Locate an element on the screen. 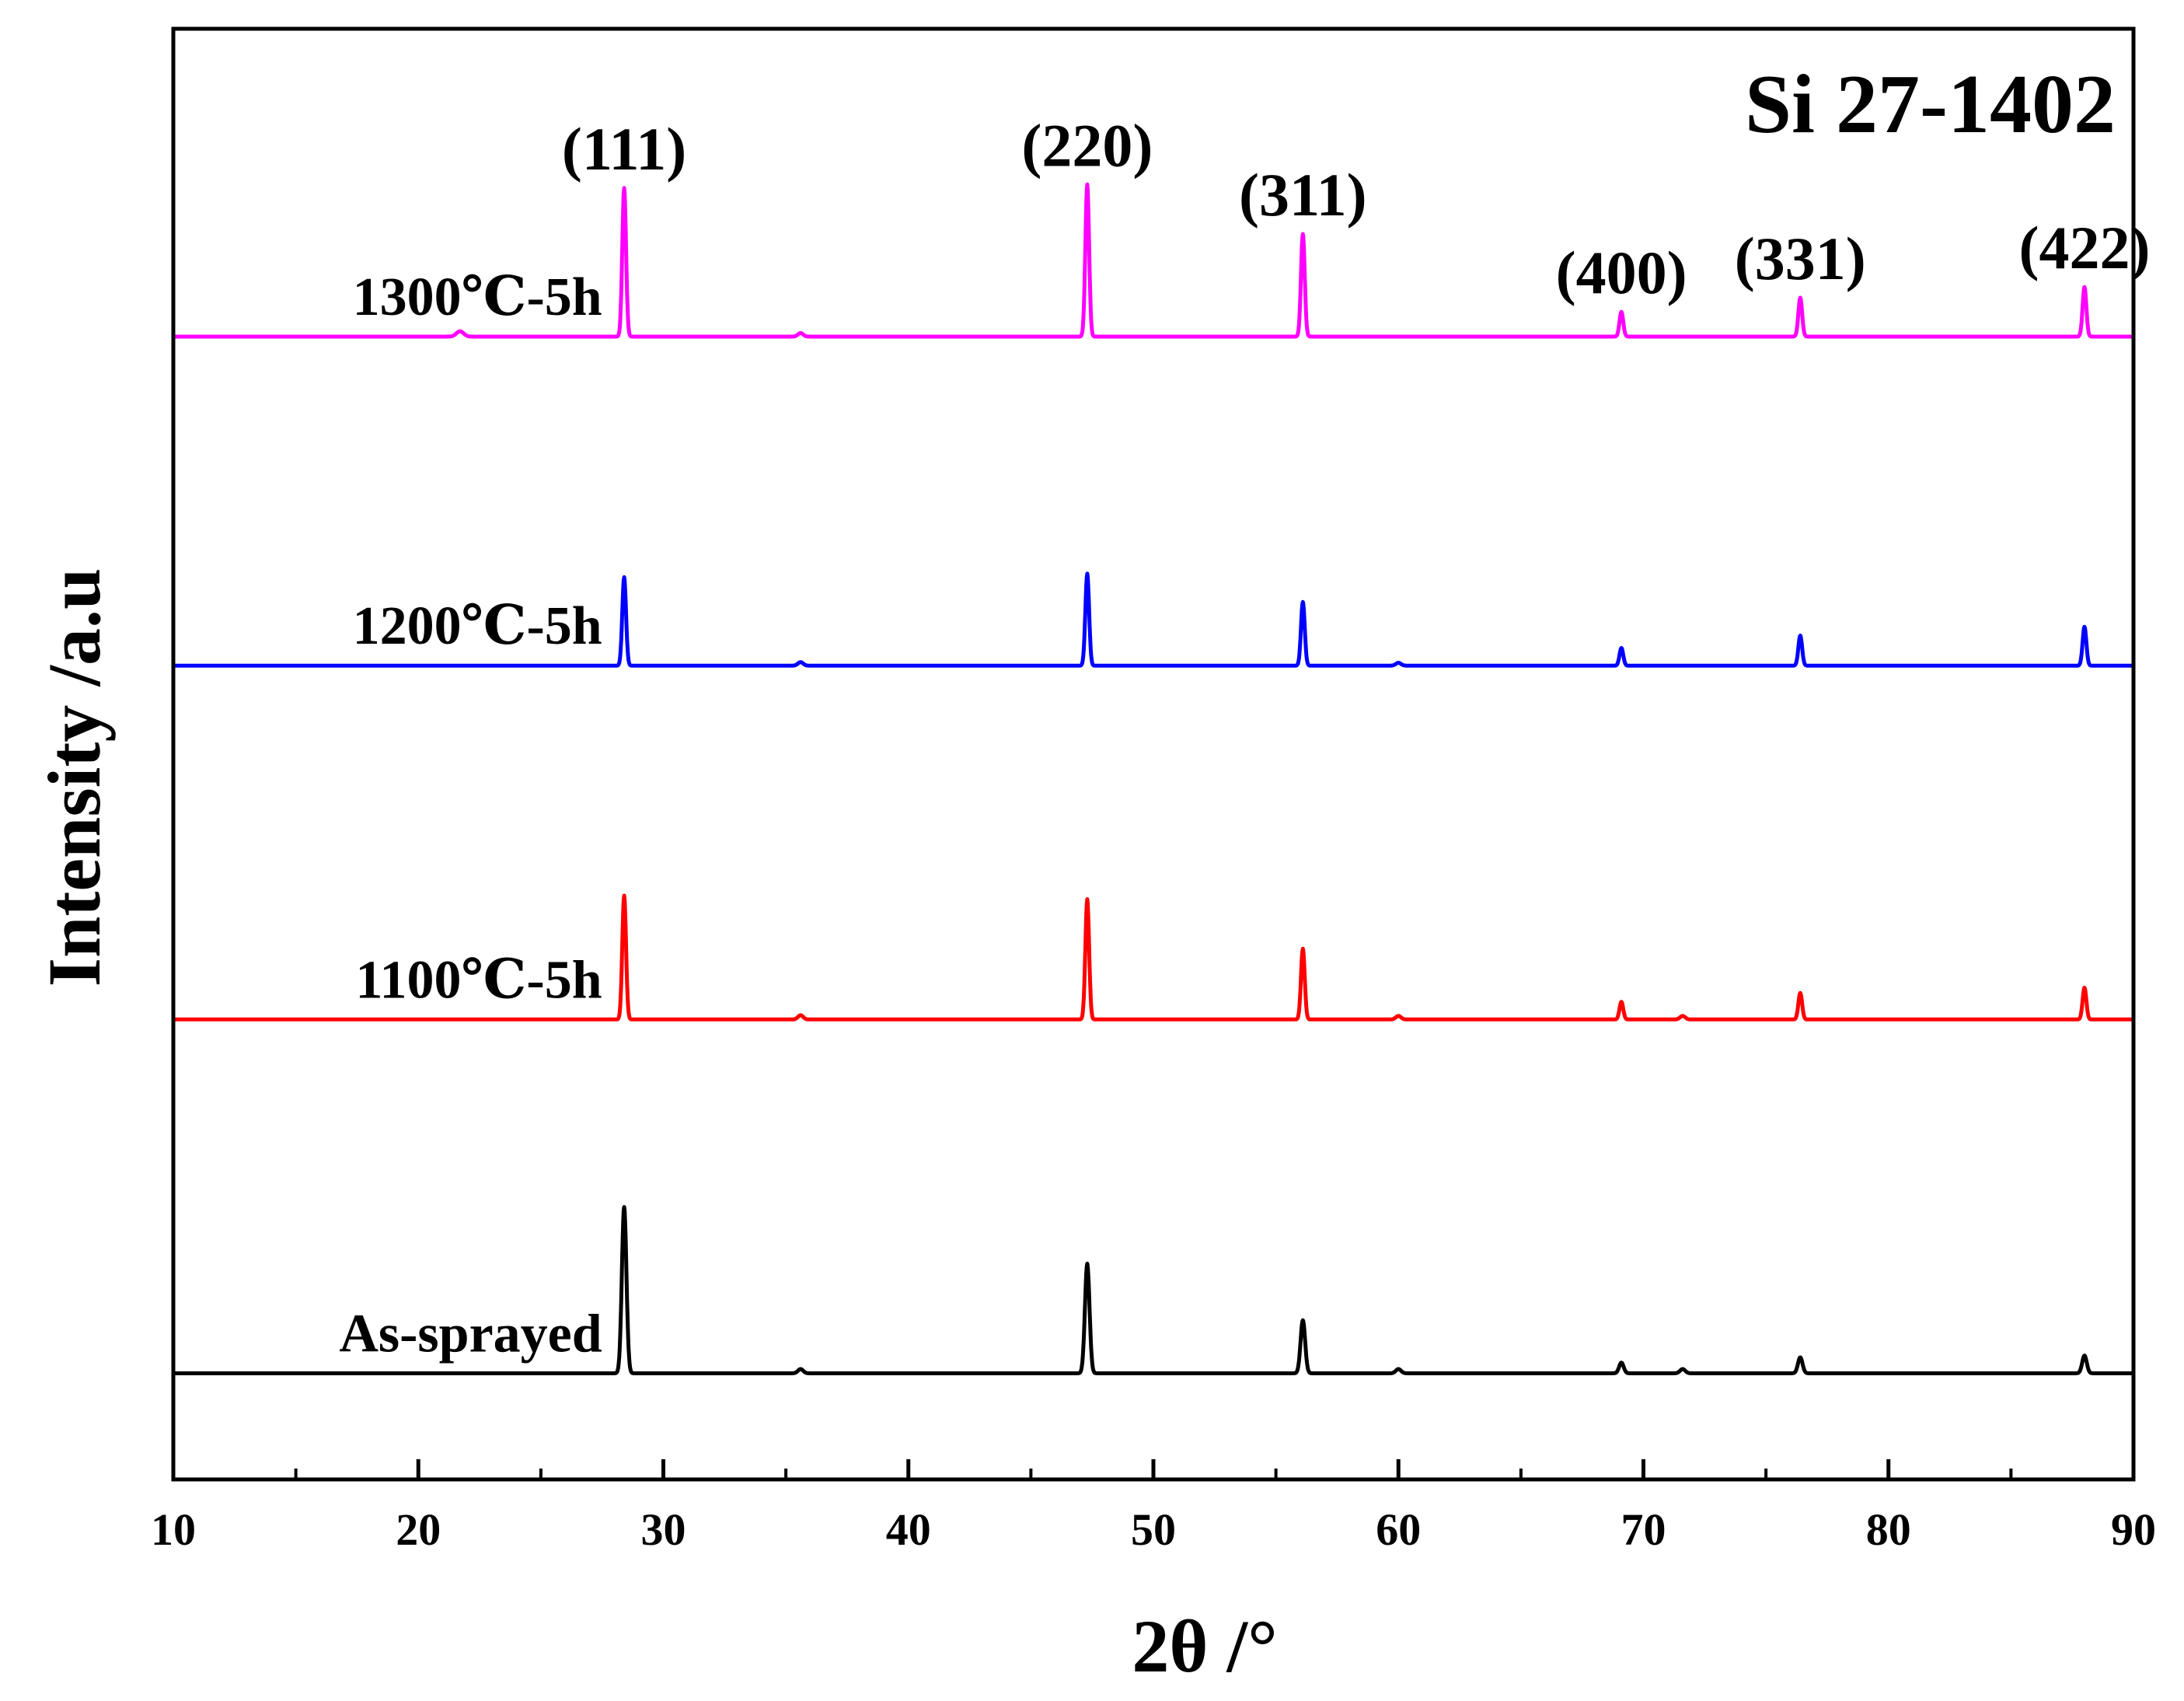 This screenshot has height=1701, width=2184. y-axis-title: Intensity /a.u is located at coordinates (75, 777).